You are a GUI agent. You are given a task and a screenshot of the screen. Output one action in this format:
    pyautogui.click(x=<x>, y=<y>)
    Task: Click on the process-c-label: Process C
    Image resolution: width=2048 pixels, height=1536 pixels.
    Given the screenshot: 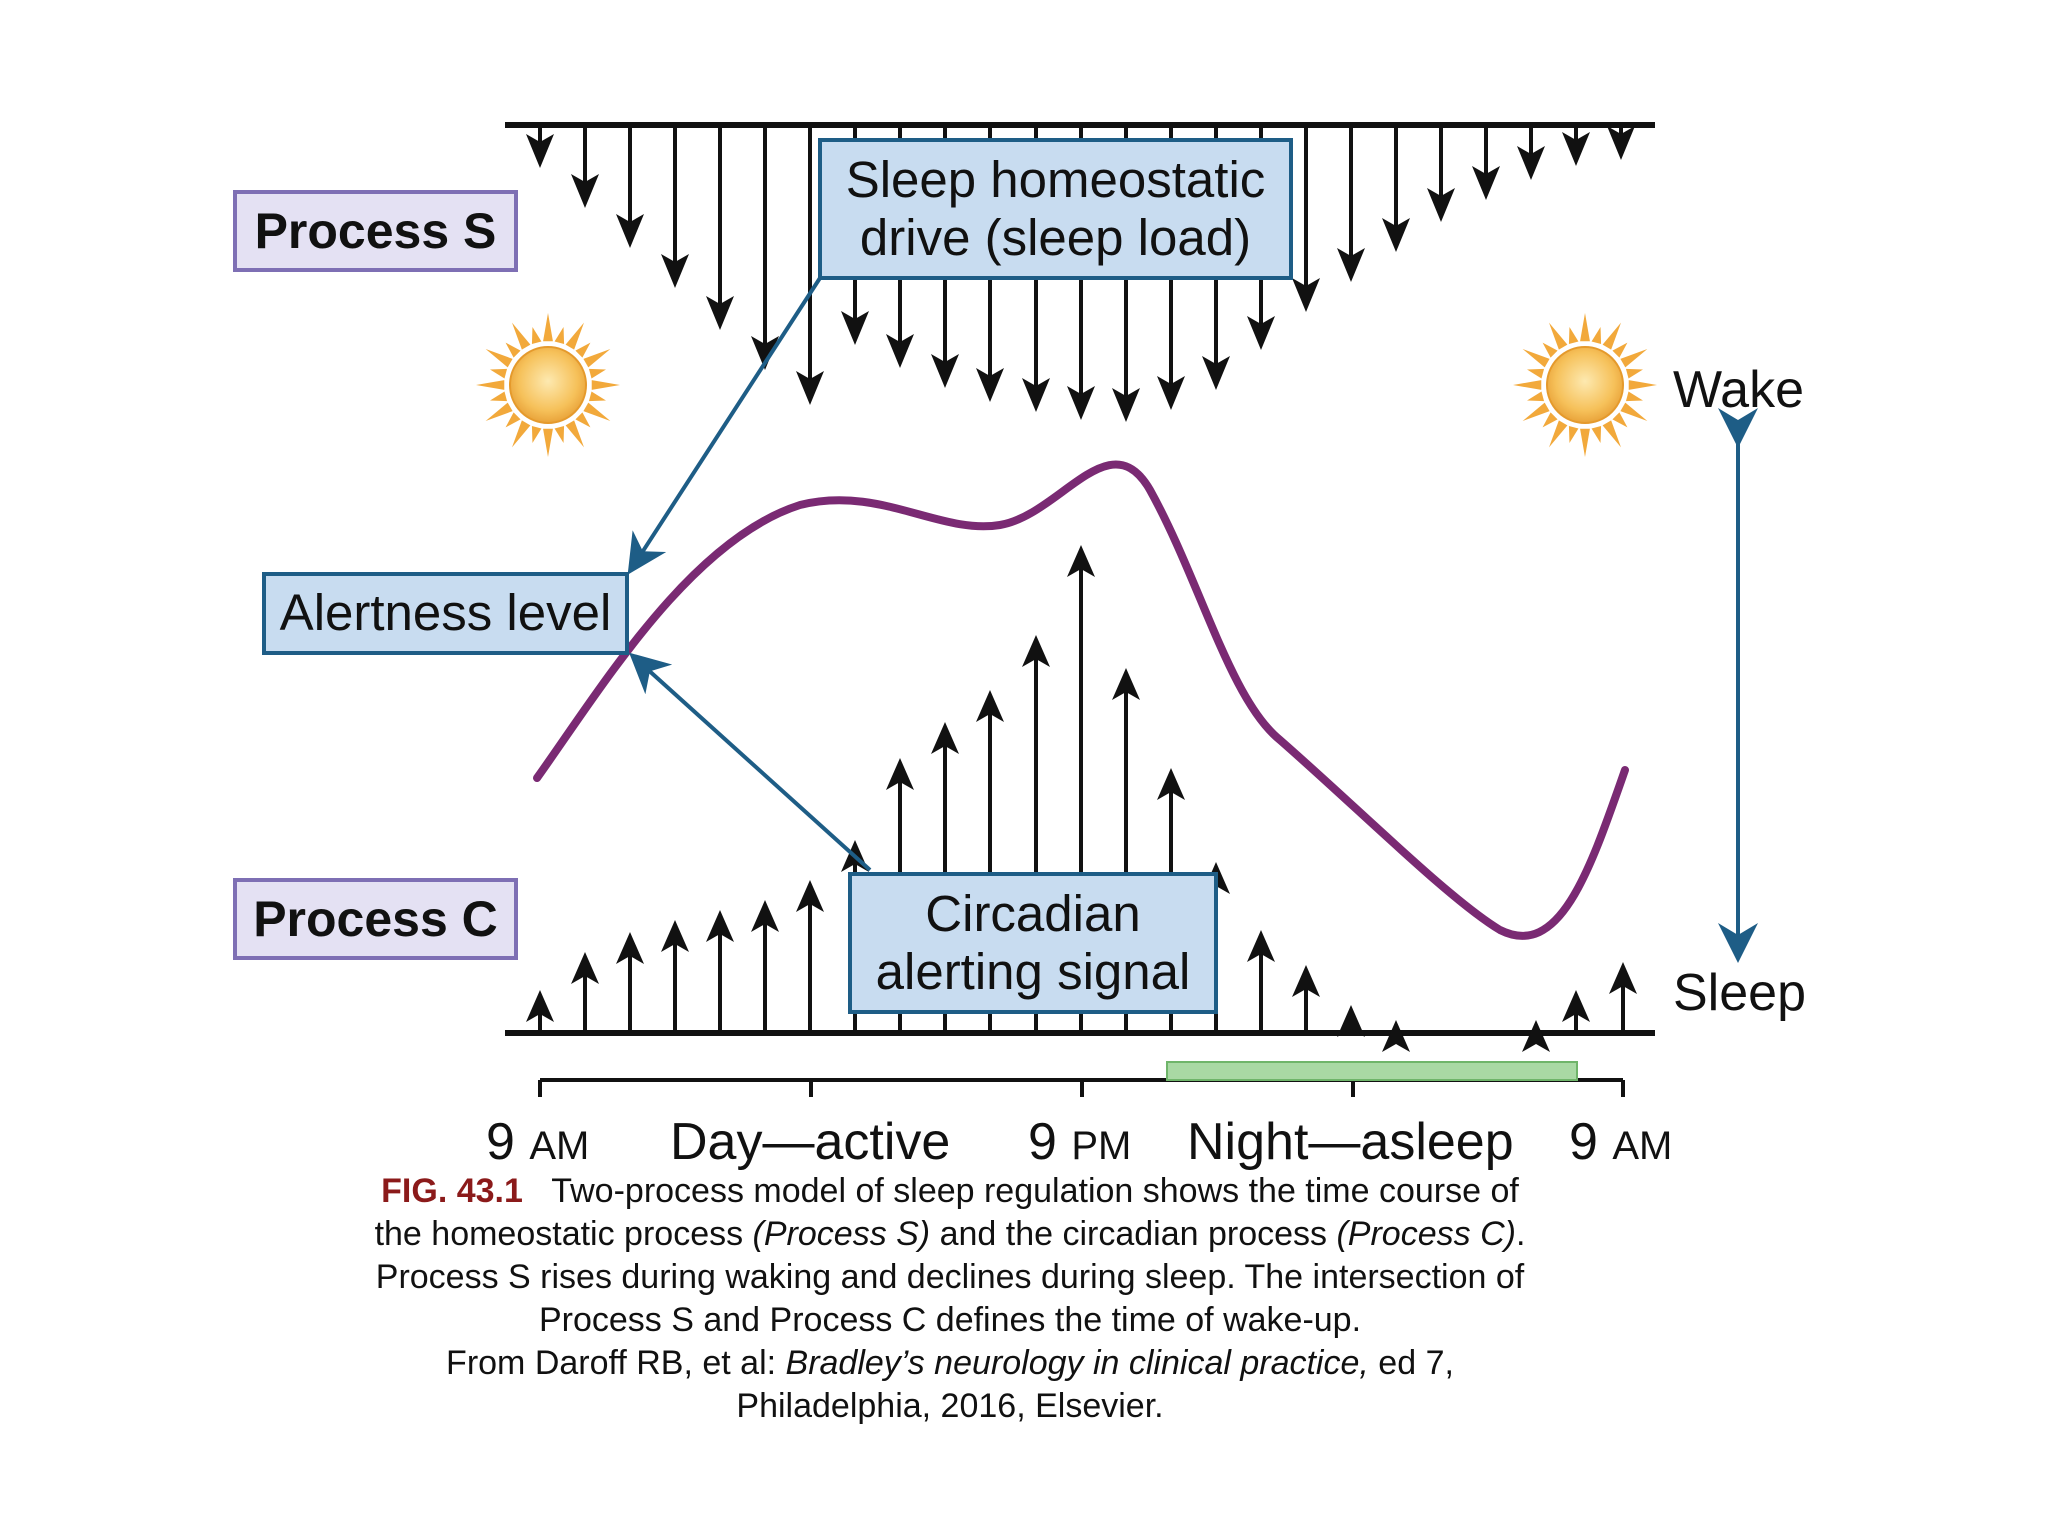 What is the action you would take?
    pyautogui.click(x=375, y=919)
    